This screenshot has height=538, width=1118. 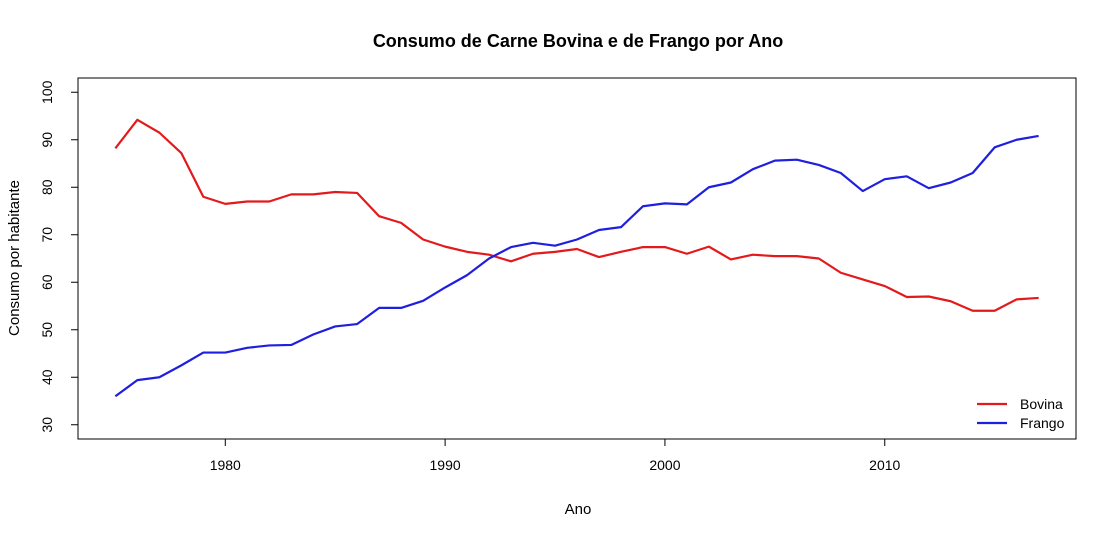 I want to click on y-tick-label: 80, so click(x=47, y=187).